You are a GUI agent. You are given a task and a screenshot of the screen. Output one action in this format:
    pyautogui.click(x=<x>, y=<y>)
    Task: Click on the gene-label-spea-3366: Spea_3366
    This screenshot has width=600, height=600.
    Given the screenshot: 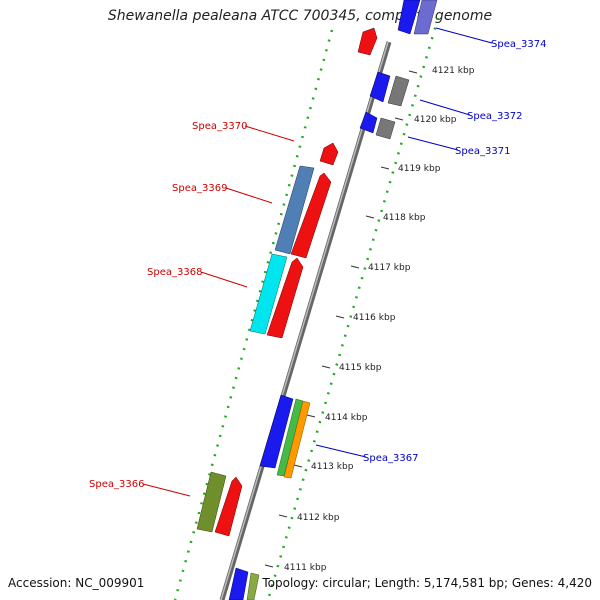 What is the action you would take?
    pyautogui.click(x=116, y=484)
    